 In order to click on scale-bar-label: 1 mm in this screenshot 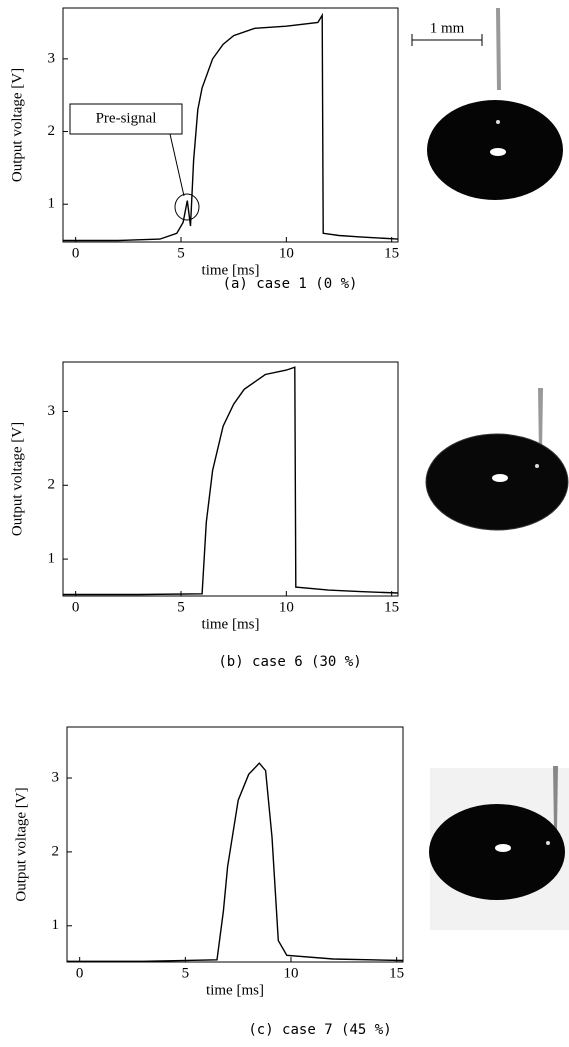, I will do `click(447, 28)`.